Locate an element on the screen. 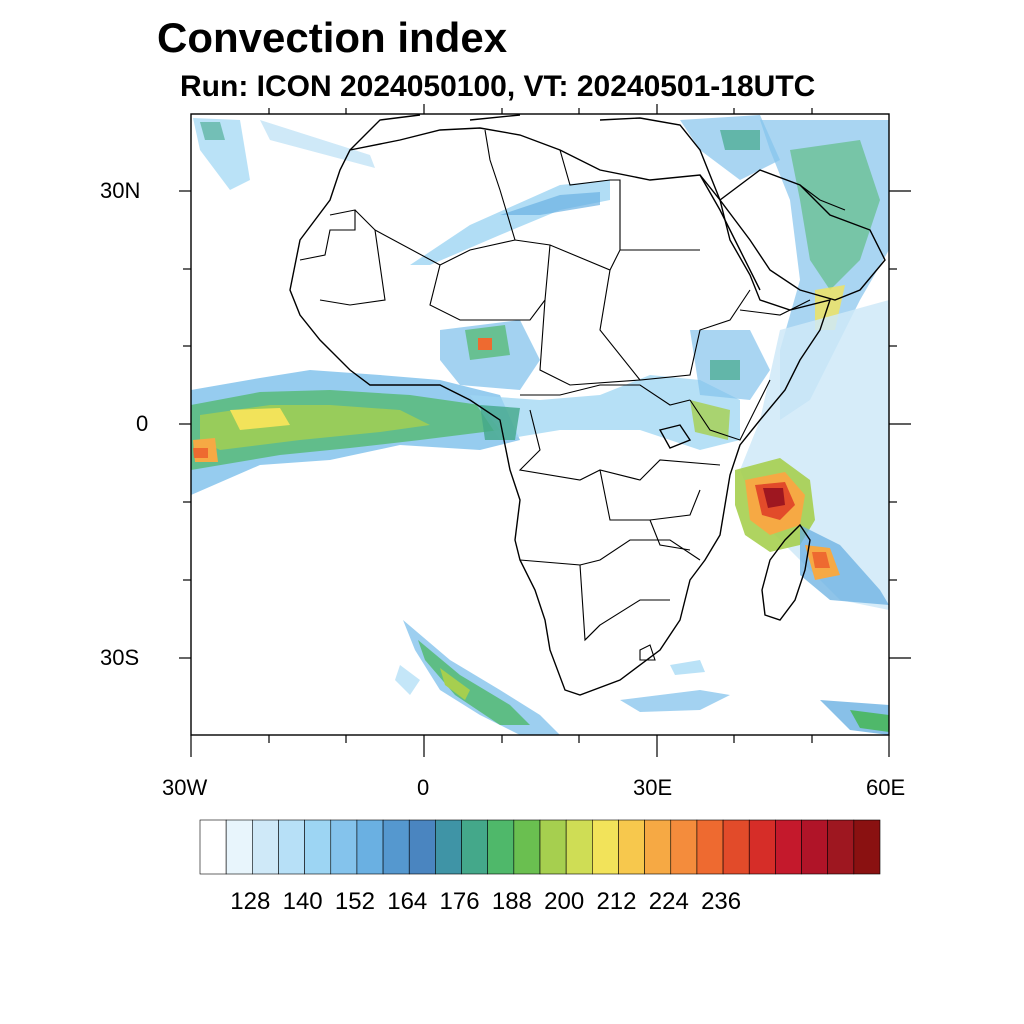  colorbar-label: 152 is located at coordinates (354, 901).